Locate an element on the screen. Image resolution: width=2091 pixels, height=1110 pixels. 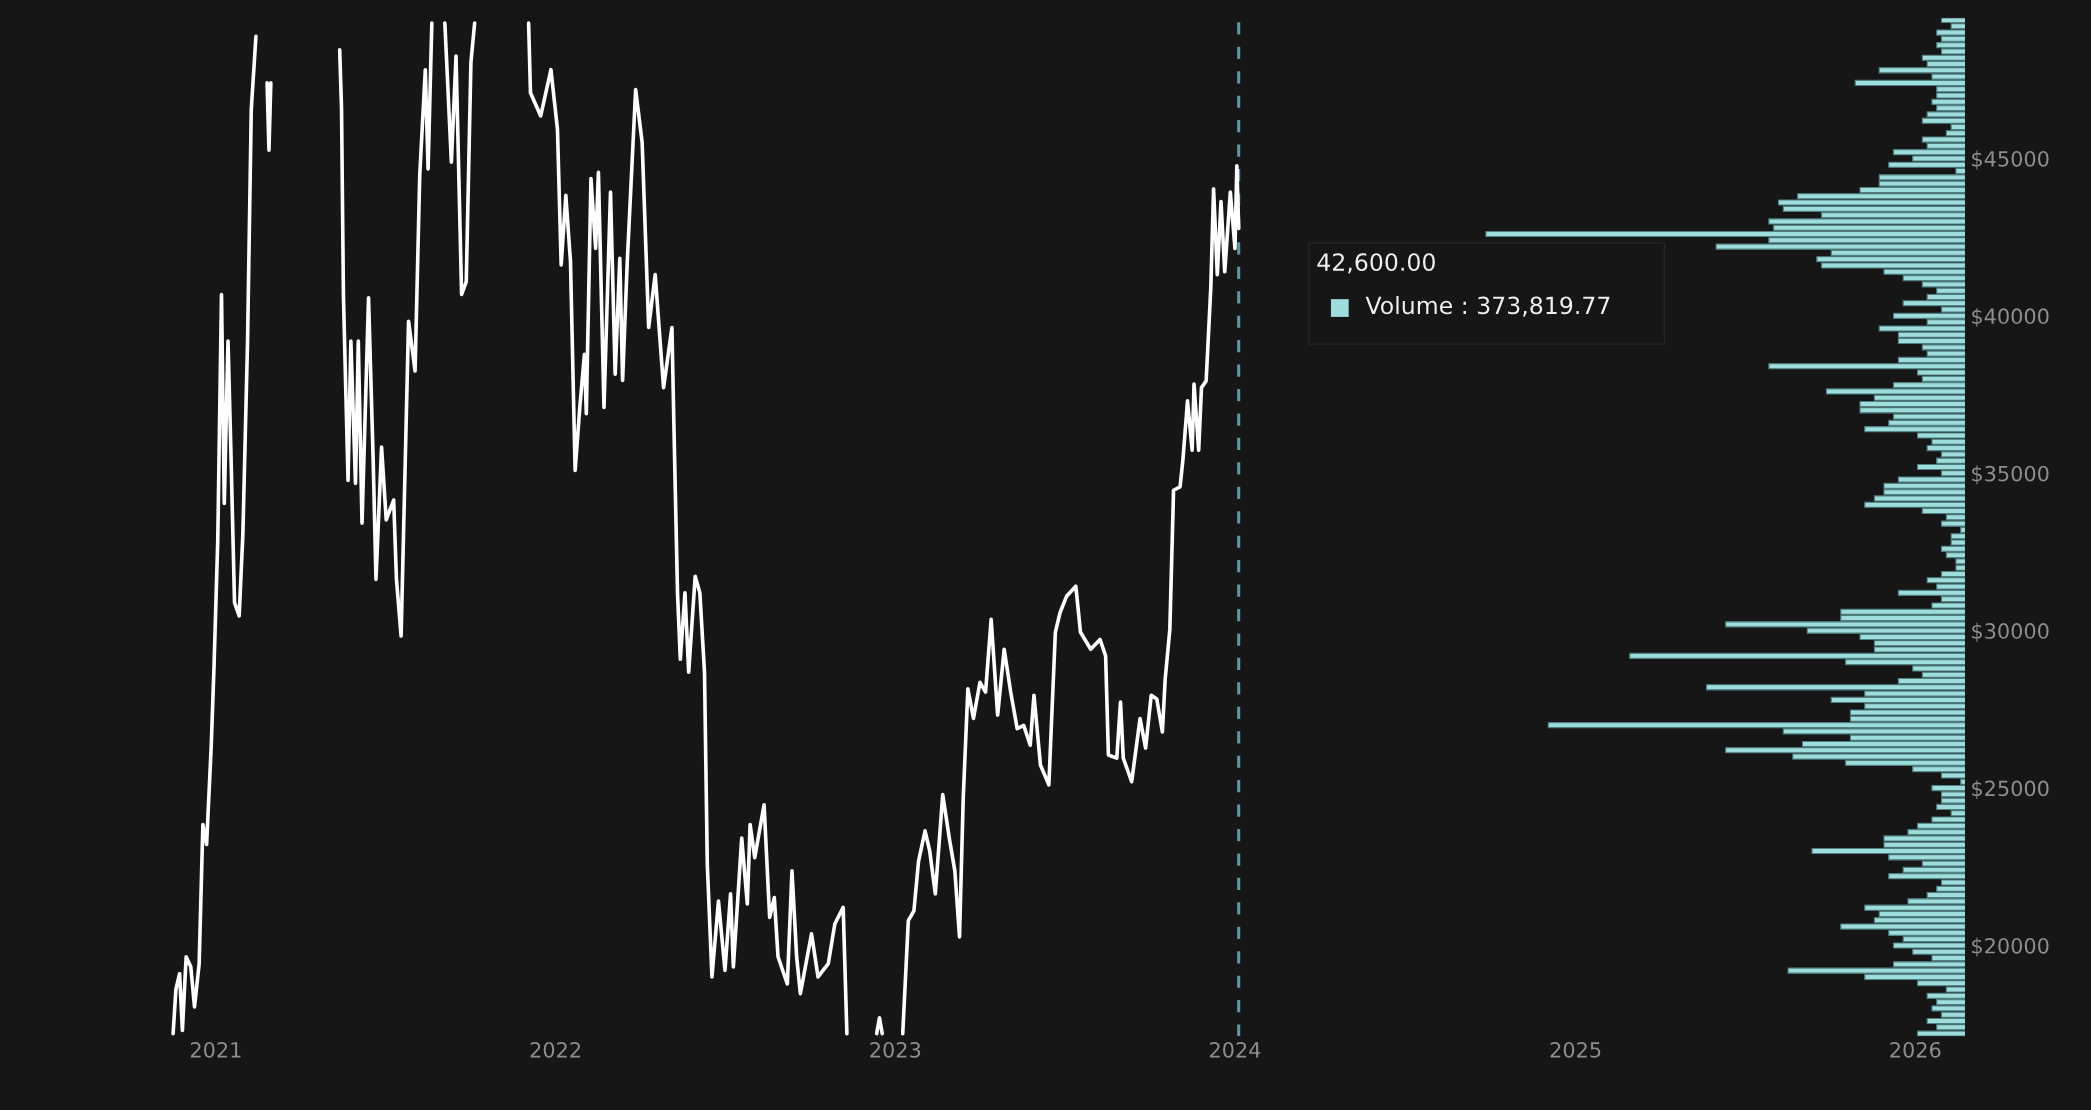
annotation: Volume : 373,819.77 is located at coordinates (1487, 306).